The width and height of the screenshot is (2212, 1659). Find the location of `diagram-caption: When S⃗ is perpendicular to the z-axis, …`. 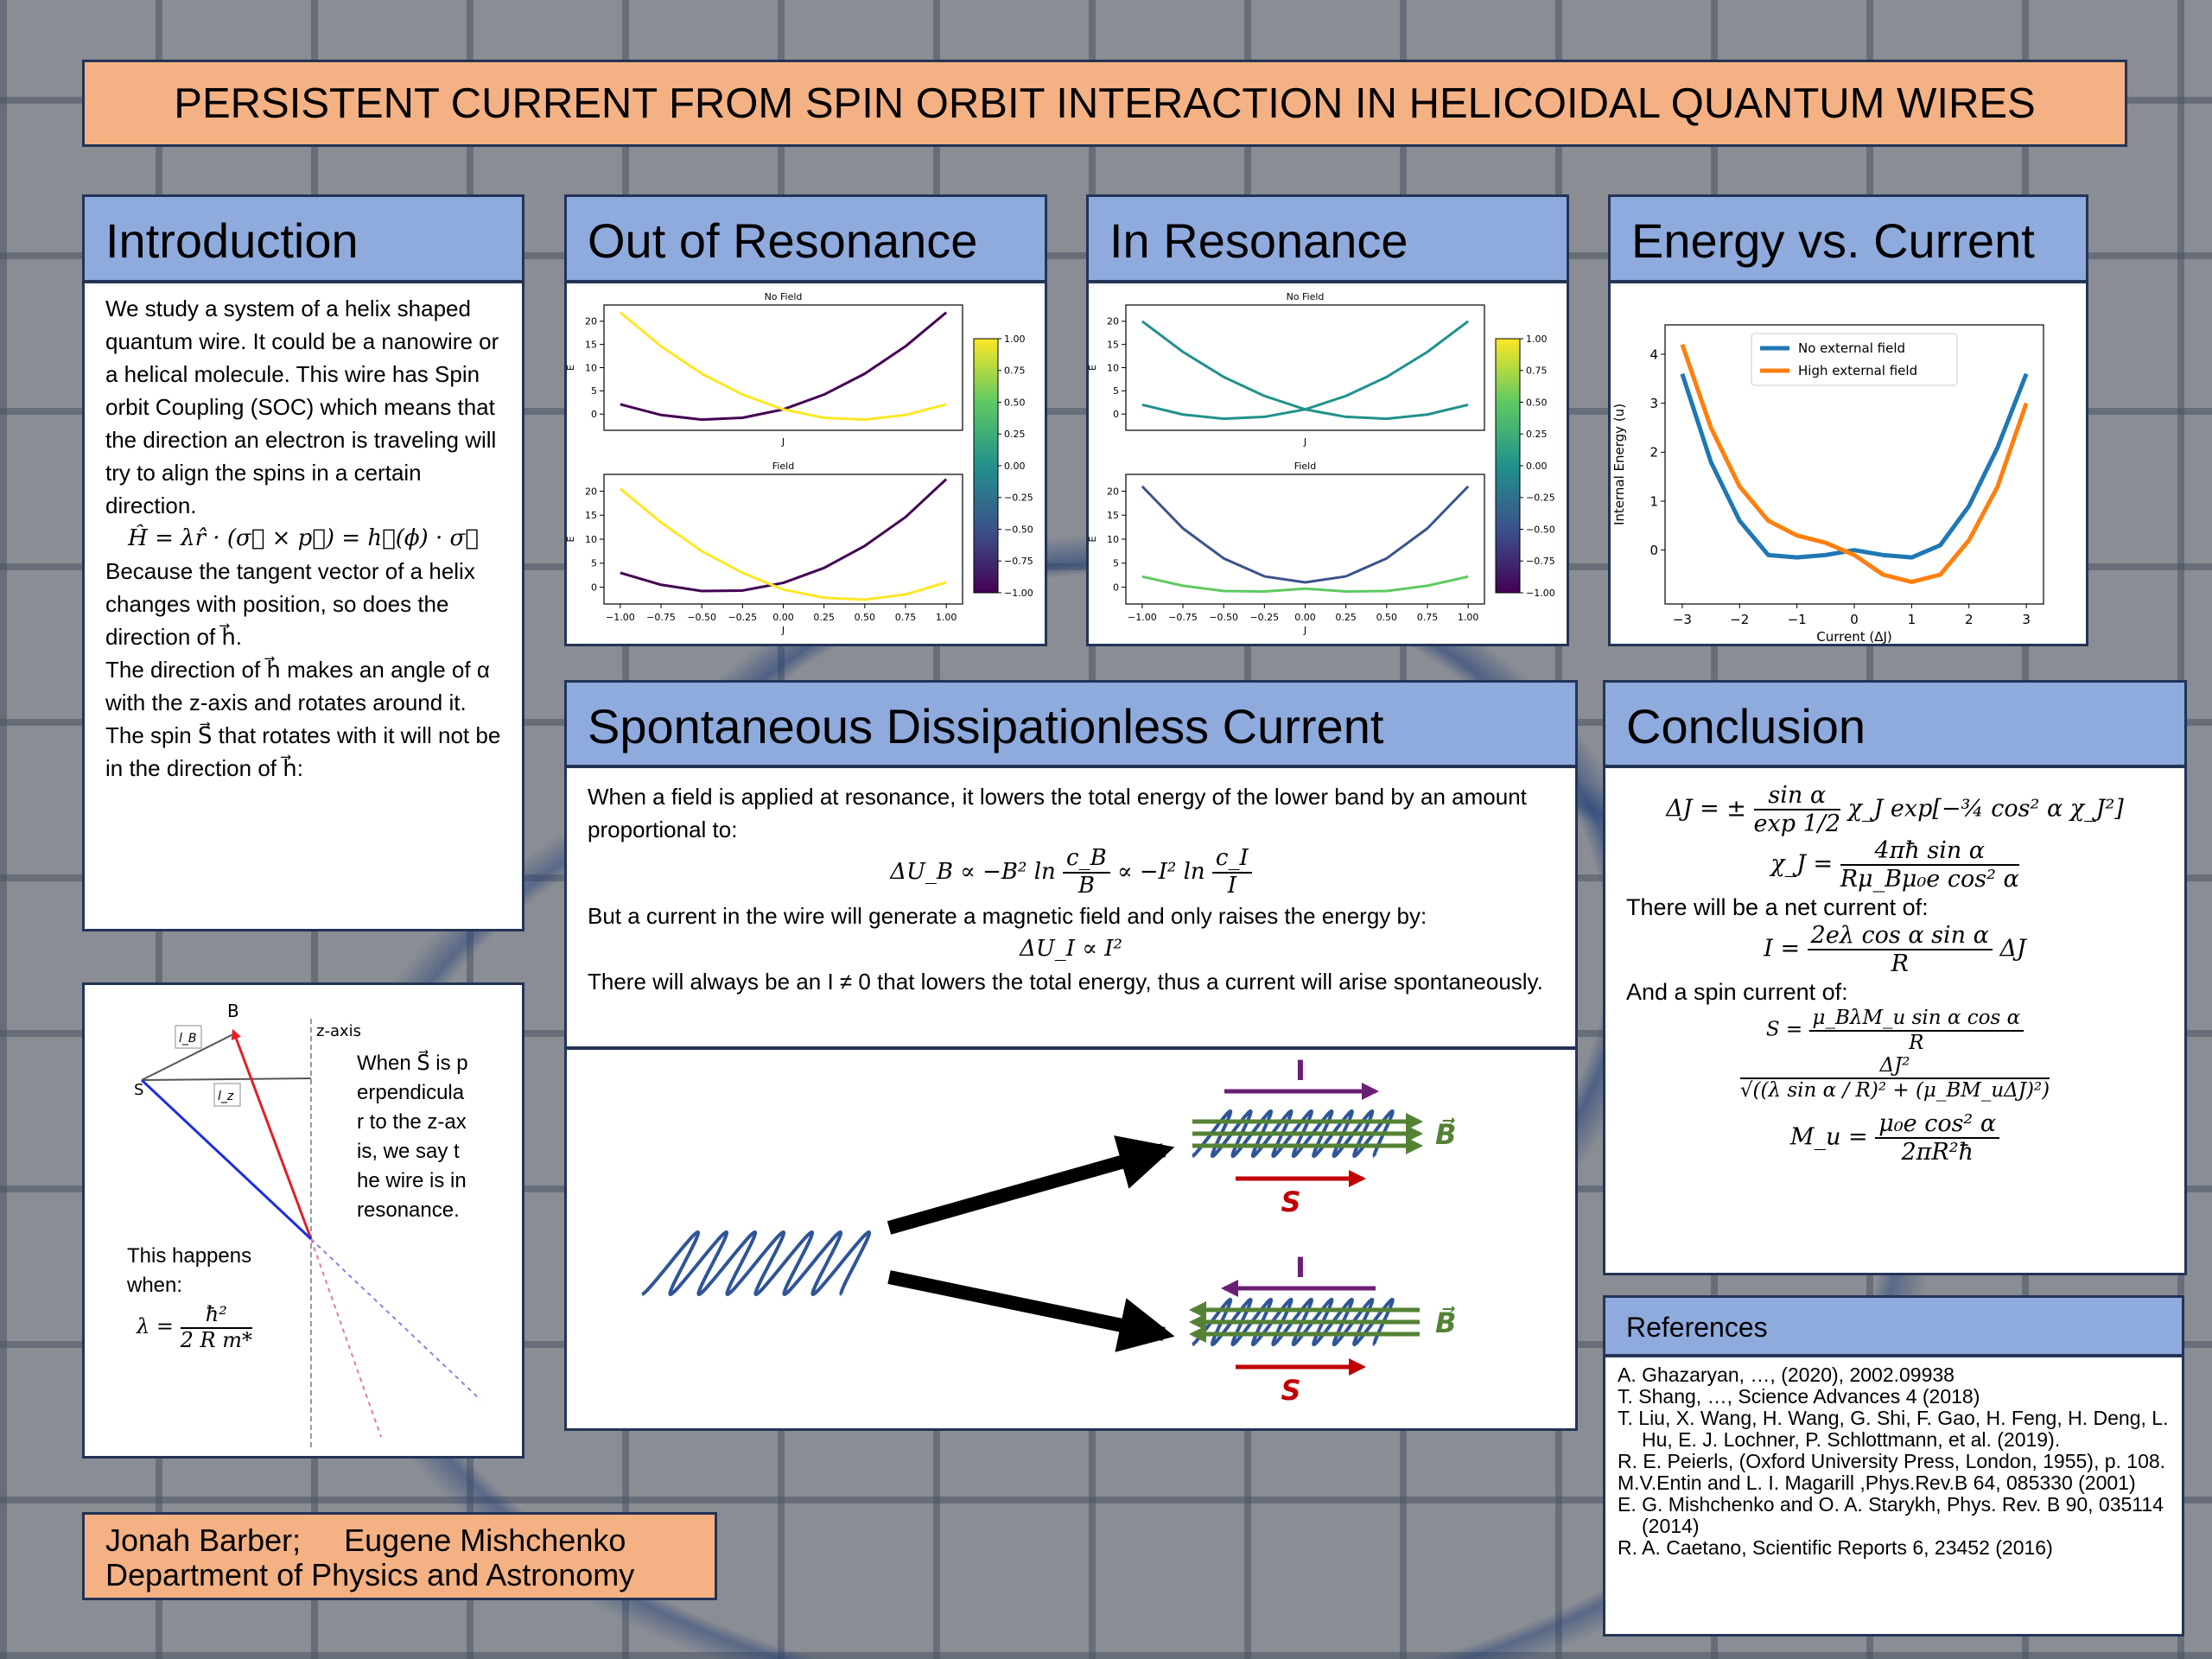

diagram-caption: When S⃗ is perpendicular to the z-axis, … is located at coordinates (412, 1137).